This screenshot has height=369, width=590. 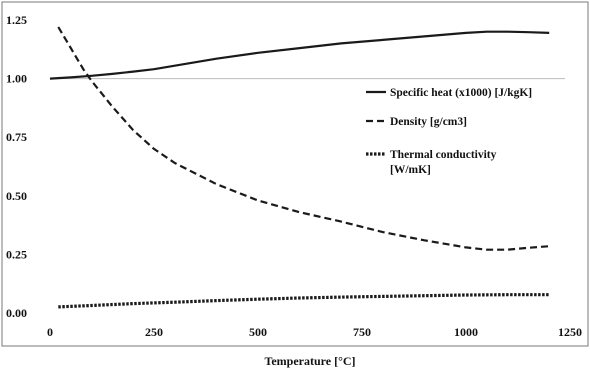 I want to click on legend-label: Density [g/cm3], so click(x=428, y=122).